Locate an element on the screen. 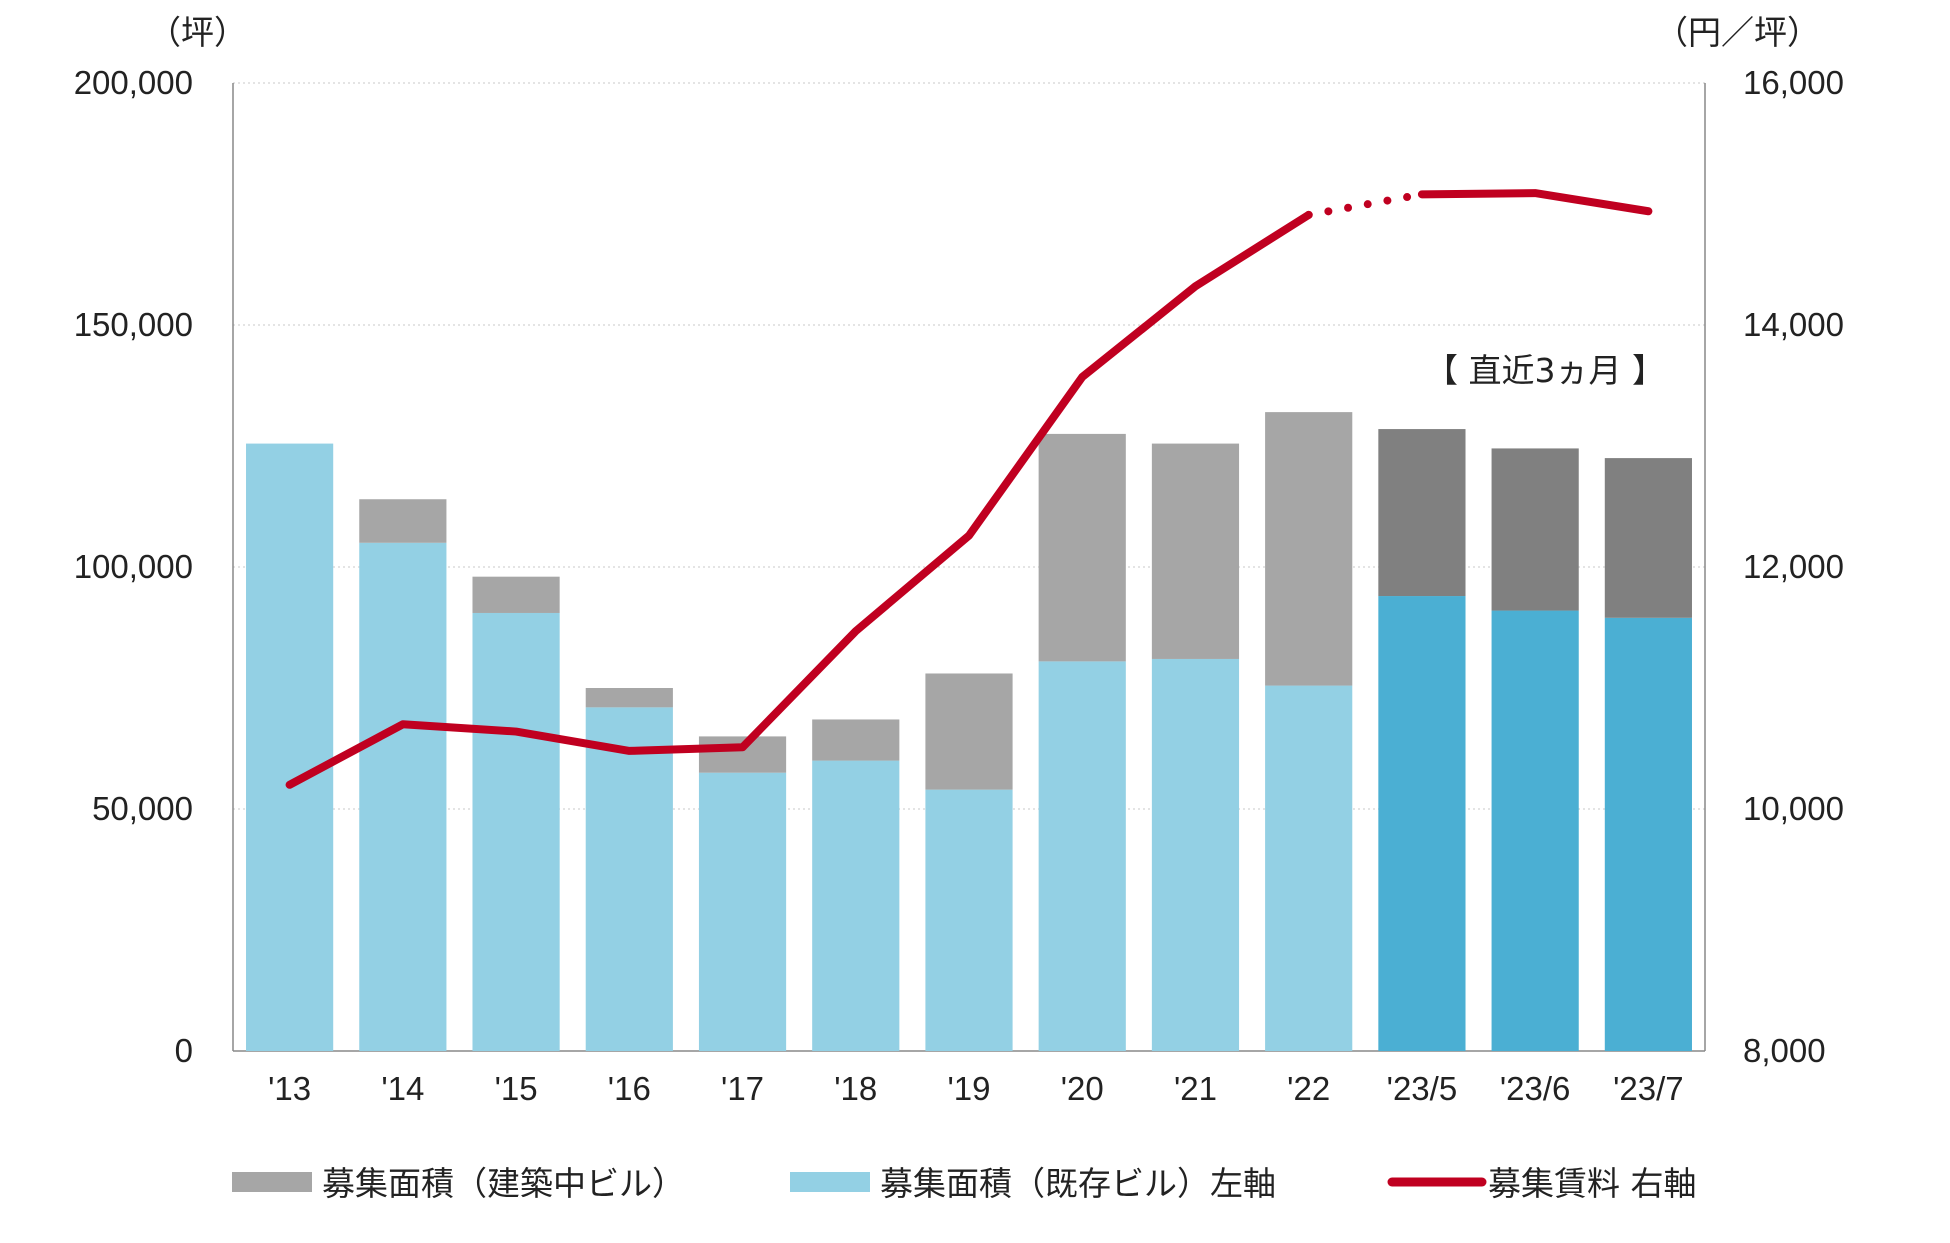  right-axis-tick-label: 8,000 is located at coordinates (1784, 1050).